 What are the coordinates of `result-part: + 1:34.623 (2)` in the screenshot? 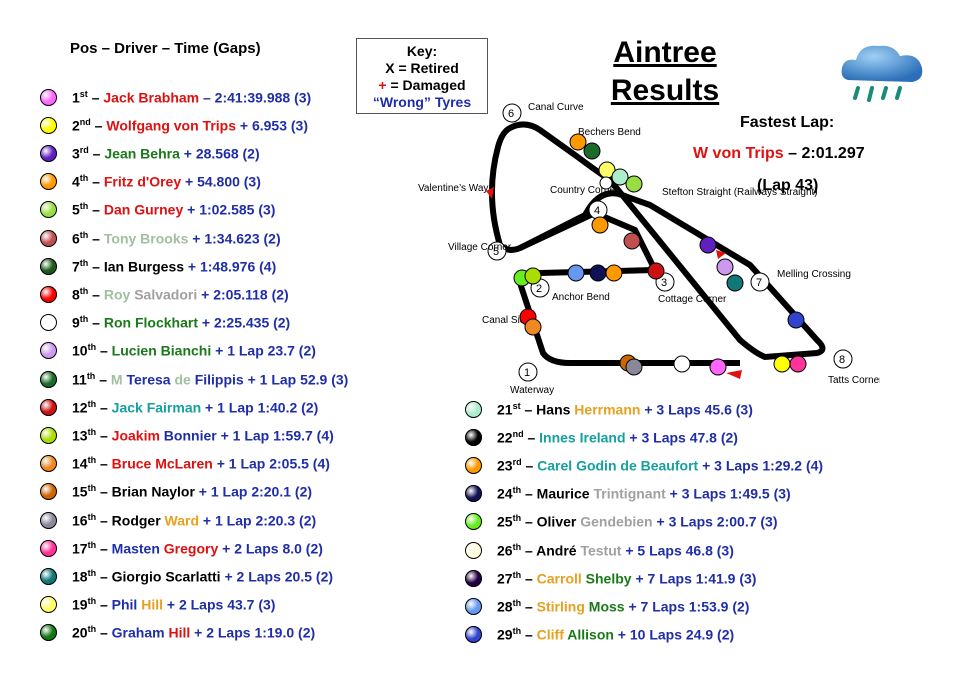 It's located at (234, 238).